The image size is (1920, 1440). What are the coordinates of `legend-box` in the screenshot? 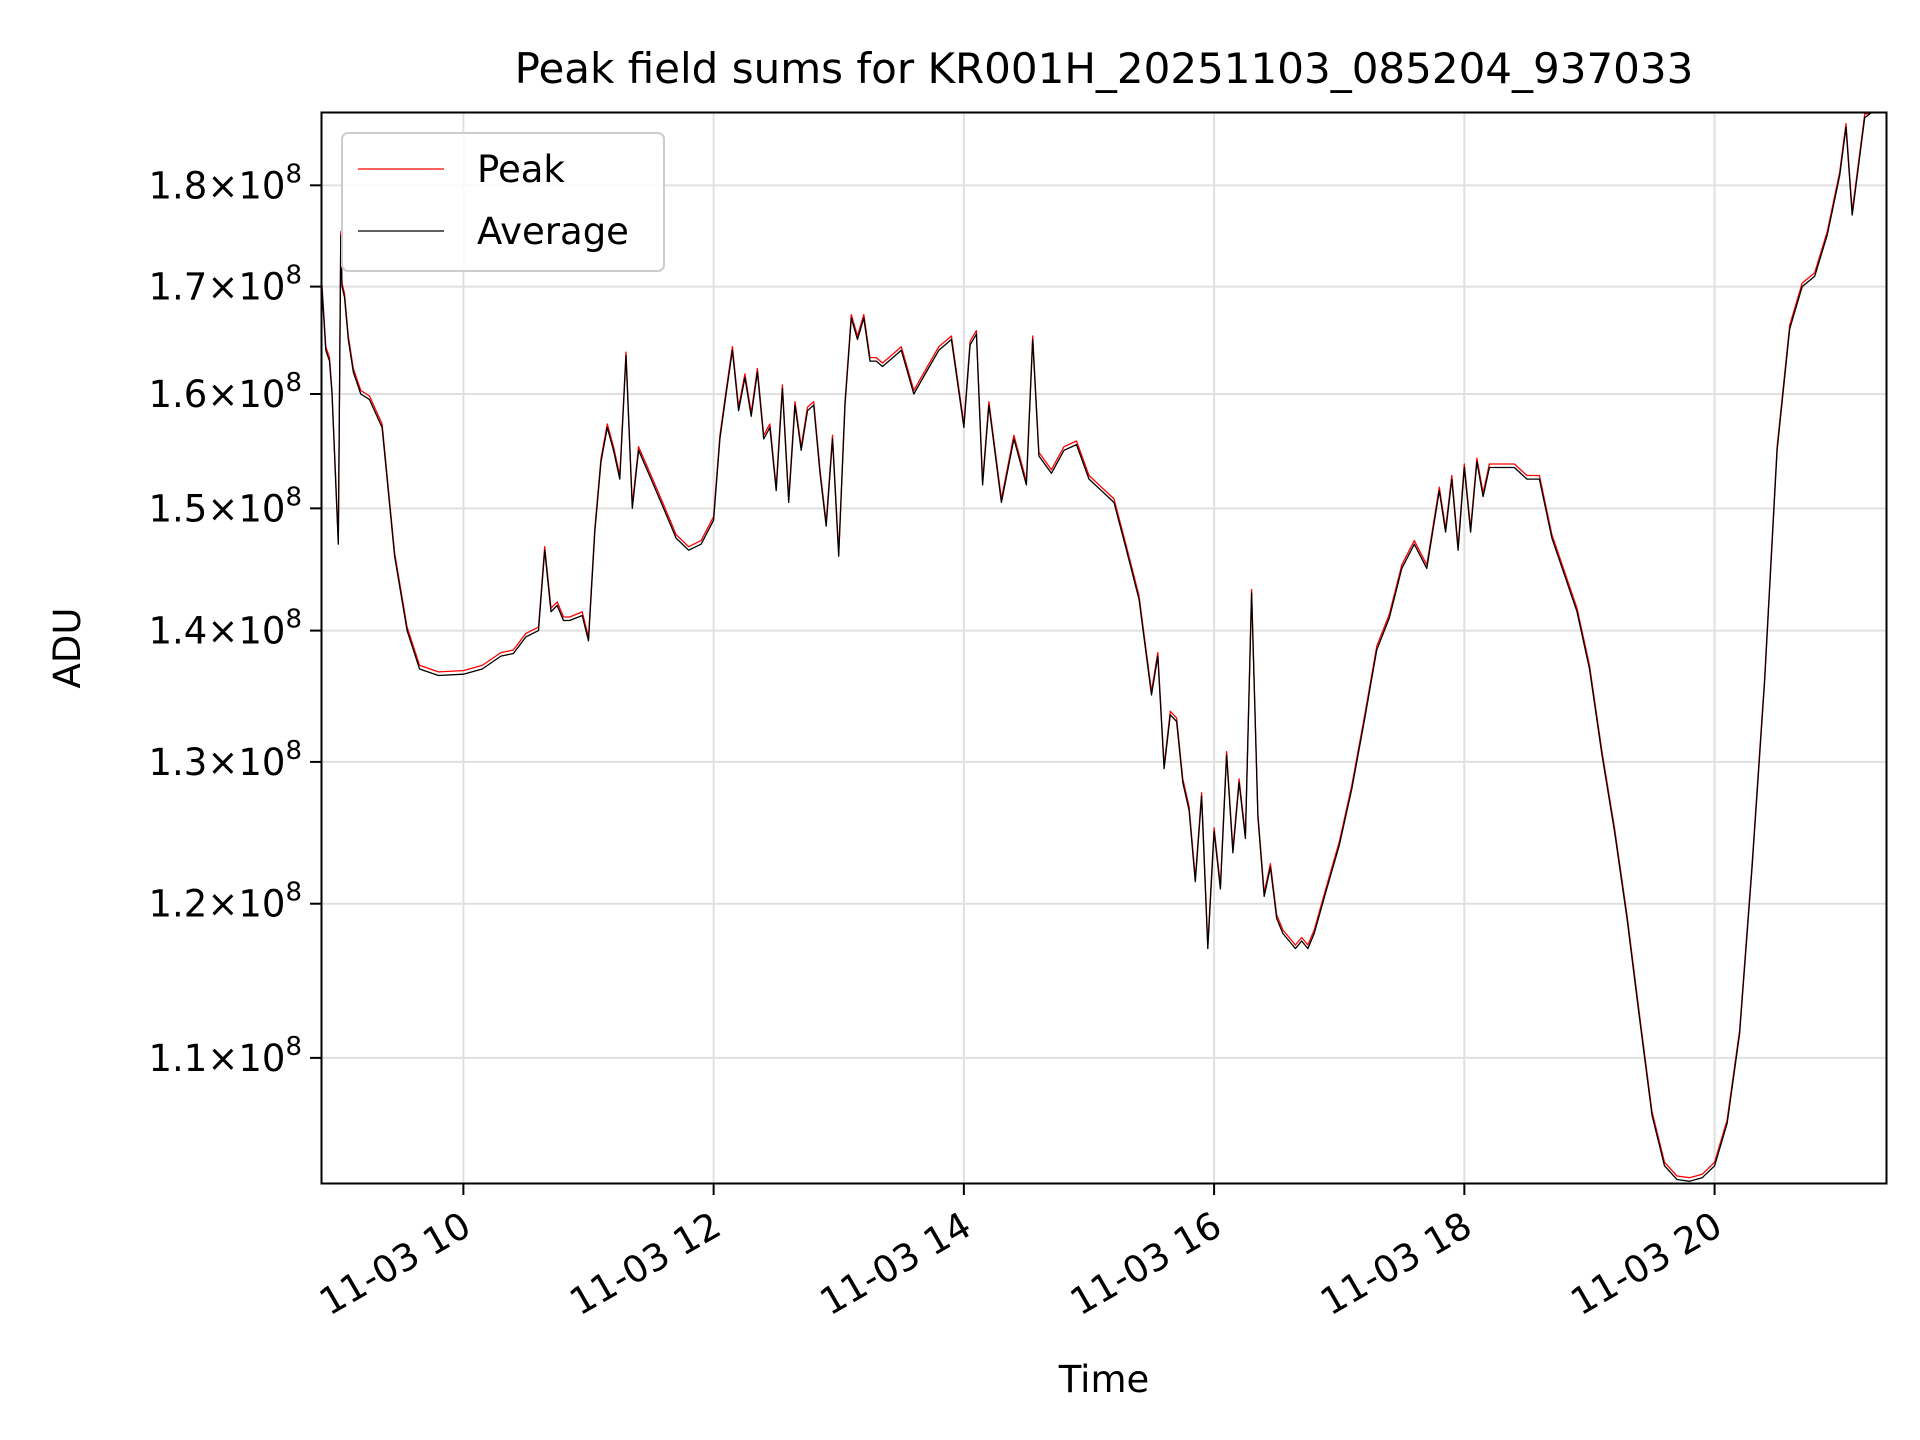 It's located at (503, 202).